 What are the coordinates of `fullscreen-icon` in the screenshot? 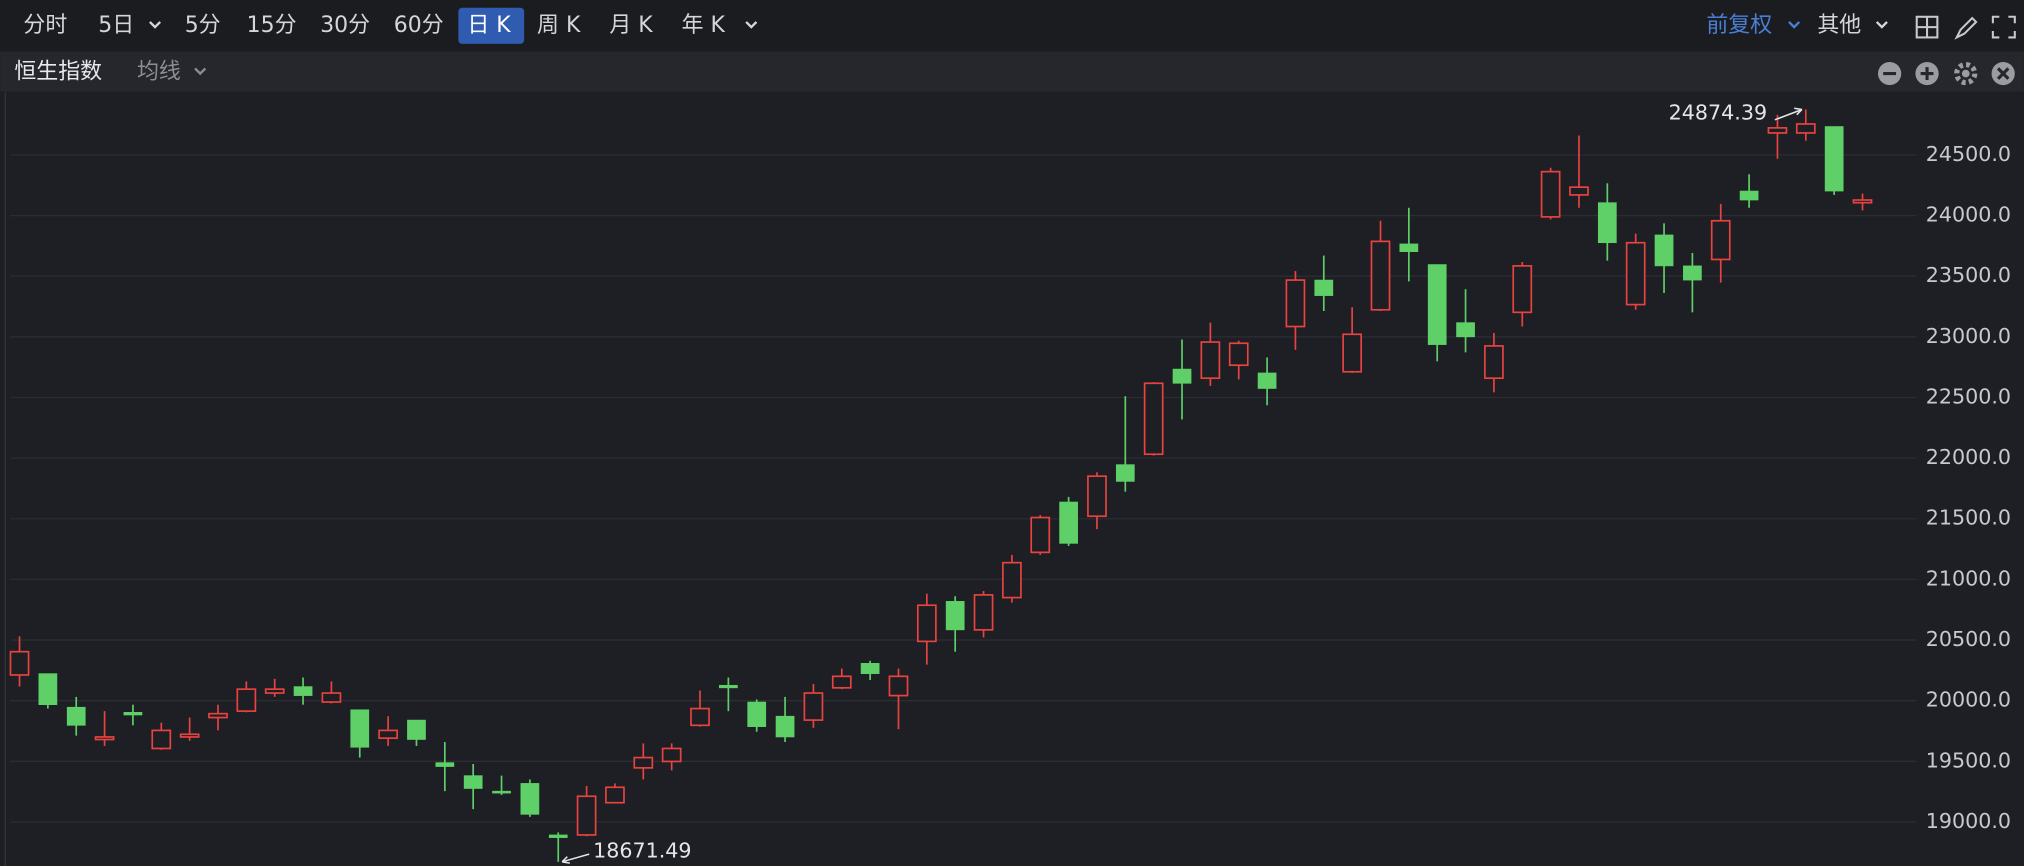 It's located at (2003, 27).